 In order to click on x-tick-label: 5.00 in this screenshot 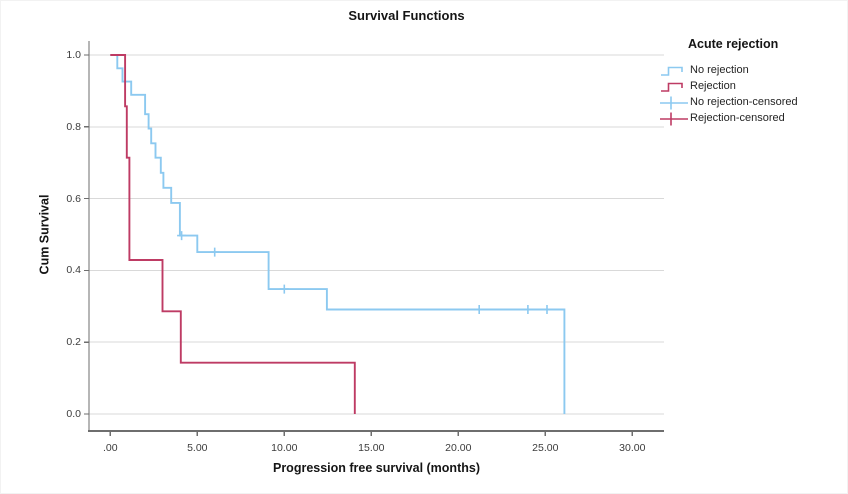, I will do `click(197, 448)`.